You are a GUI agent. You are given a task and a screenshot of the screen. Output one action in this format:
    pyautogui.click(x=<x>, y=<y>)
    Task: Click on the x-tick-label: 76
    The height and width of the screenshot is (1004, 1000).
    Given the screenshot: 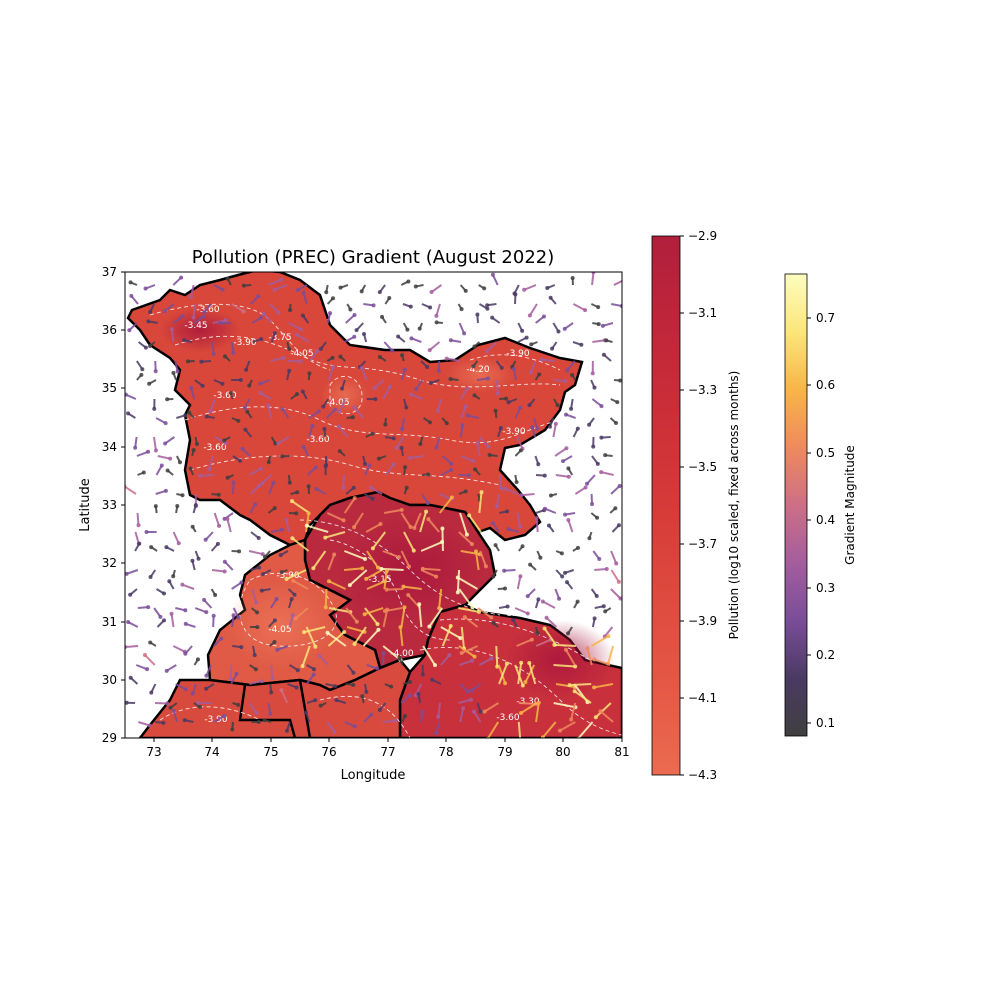 What is the action you would take?
    pyautogui.click(x=328, y=752)
    